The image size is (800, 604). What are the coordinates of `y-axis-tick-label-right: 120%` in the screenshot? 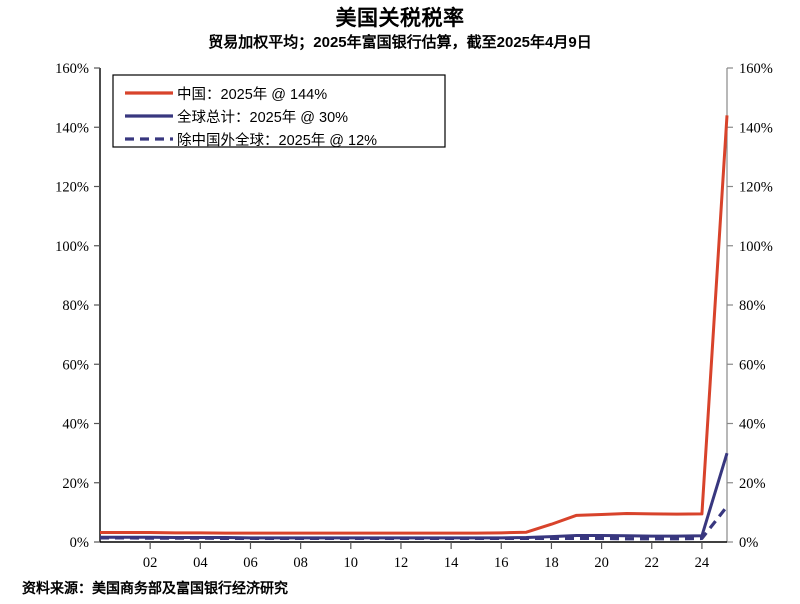 It's located at (756, 188).